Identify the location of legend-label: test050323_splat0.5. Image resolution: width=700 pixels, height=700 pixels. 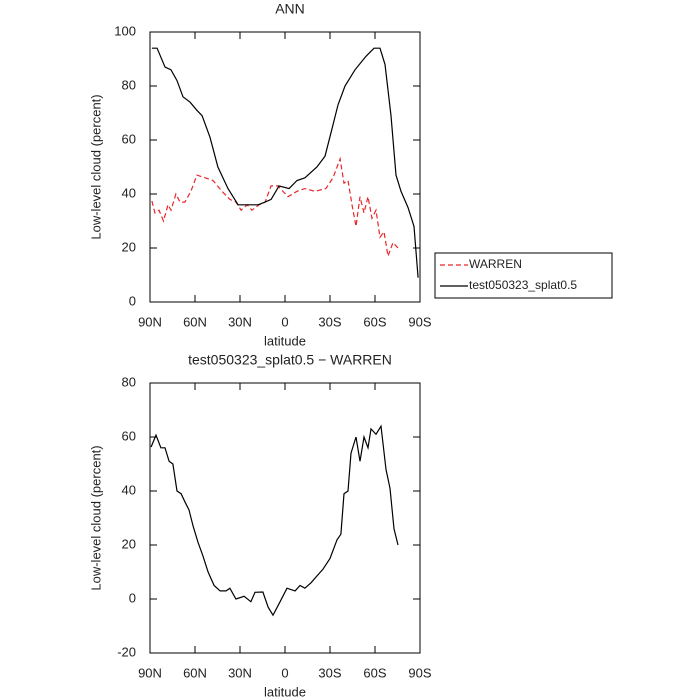
(523, 285).